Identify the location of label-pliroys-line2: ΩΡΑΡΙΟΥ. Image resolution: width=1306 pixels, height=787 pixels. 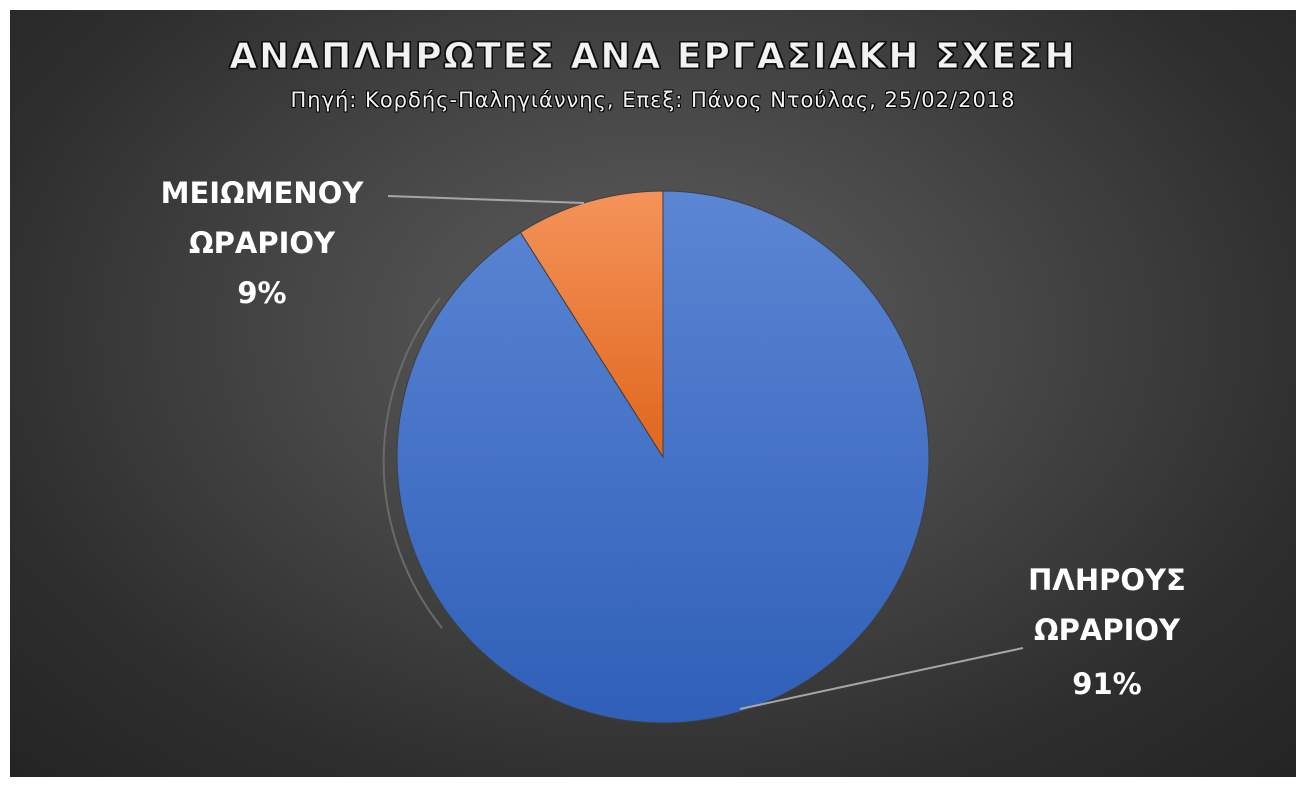
(1107, 630).